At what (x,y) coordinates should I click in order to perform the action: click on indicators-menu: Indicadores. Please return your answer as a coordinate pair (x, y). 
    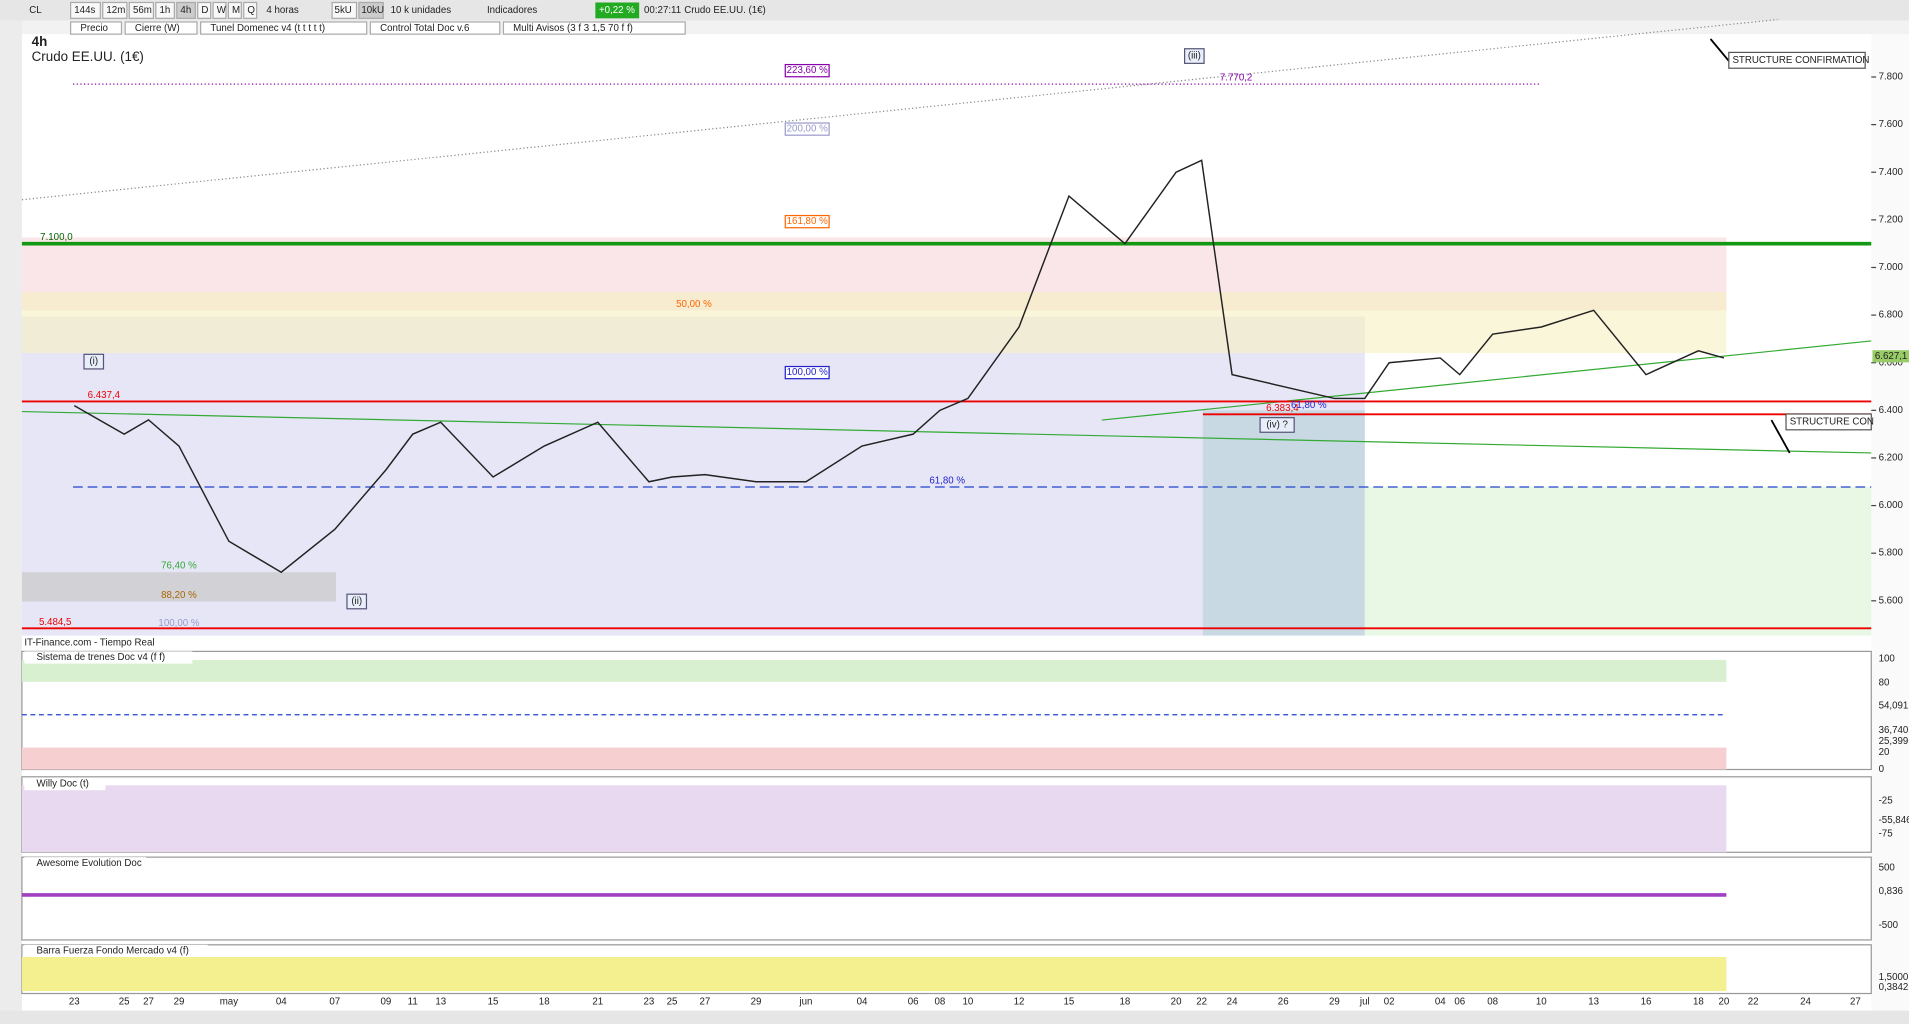
    Looking at the image, I should click on (512, 10).